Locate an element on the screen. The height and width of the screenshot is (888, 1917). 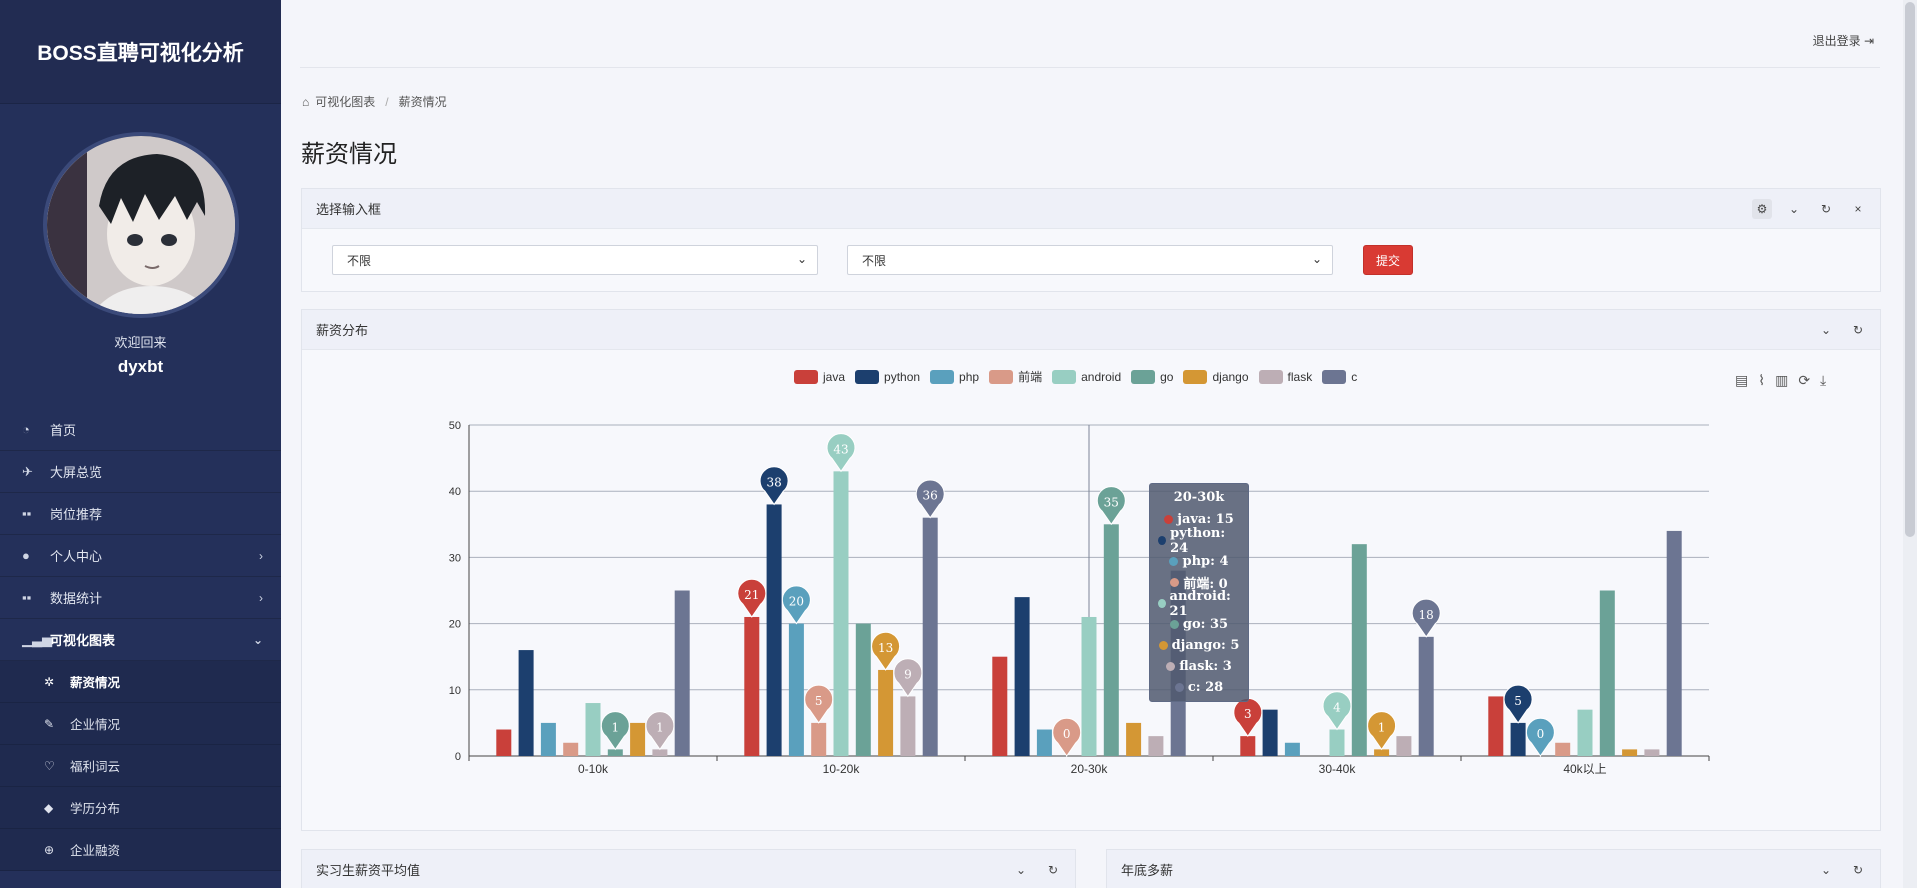
sidebar-subitem-salary: ✲ 薪资情况 is located at coordinates (140, 682).